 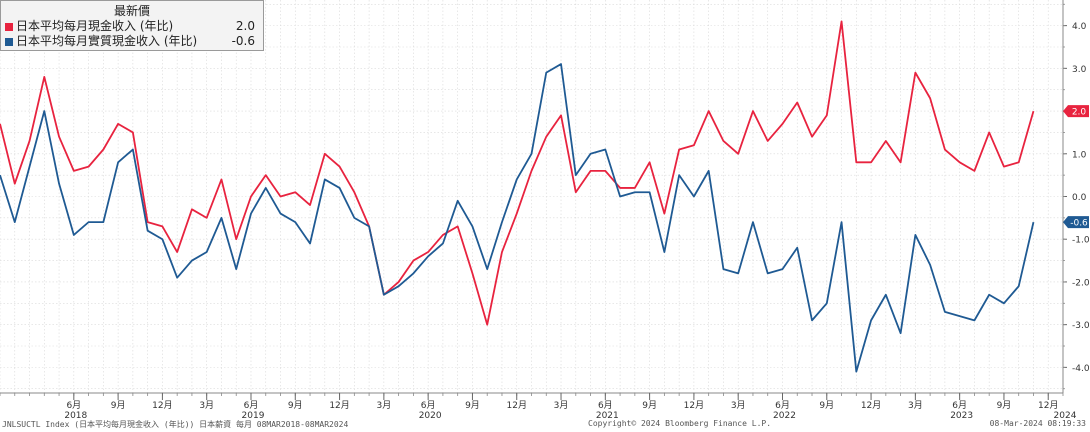 What do you see at coordinates (1081, 369) in the screenshot?
I see `y-tick-label: -4.0` at bounding box center [1081, 369].